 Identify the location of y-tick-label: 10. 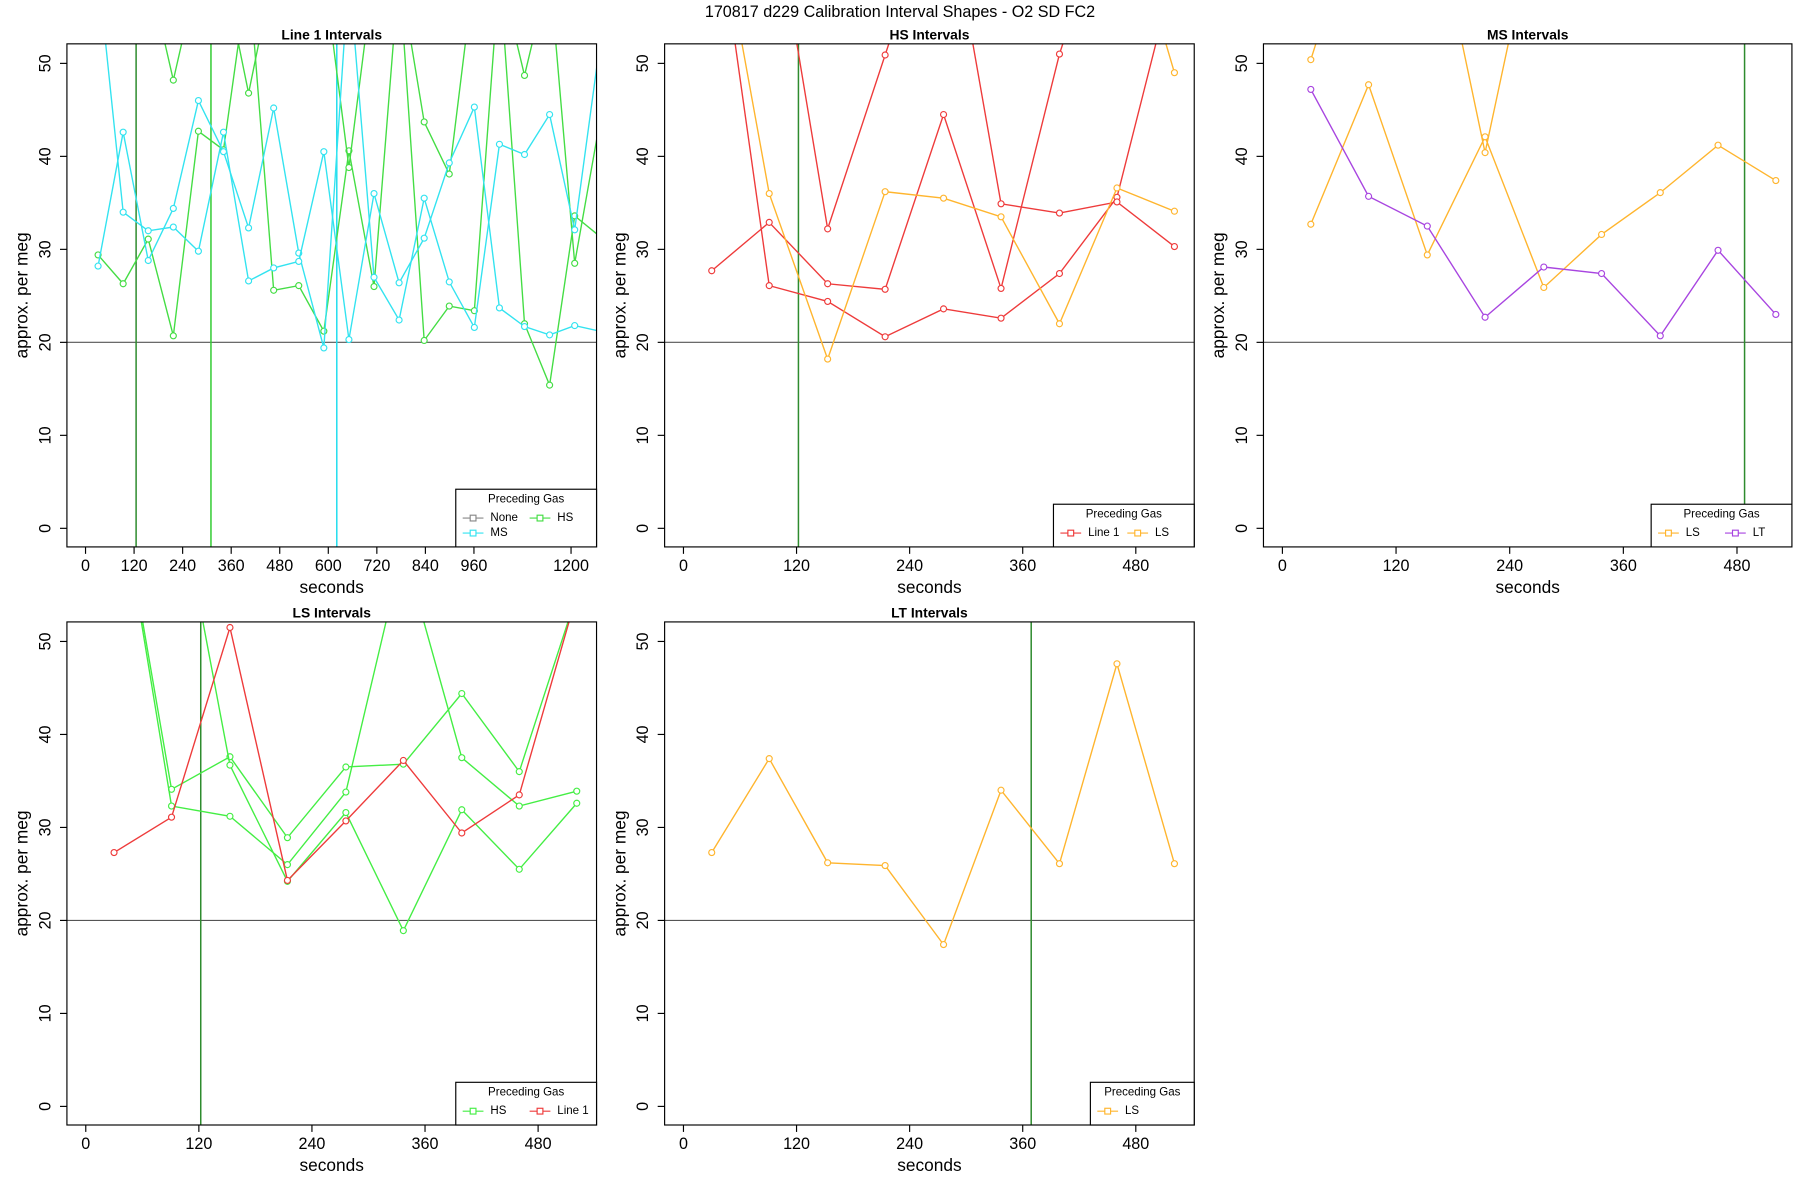
(45, 435).